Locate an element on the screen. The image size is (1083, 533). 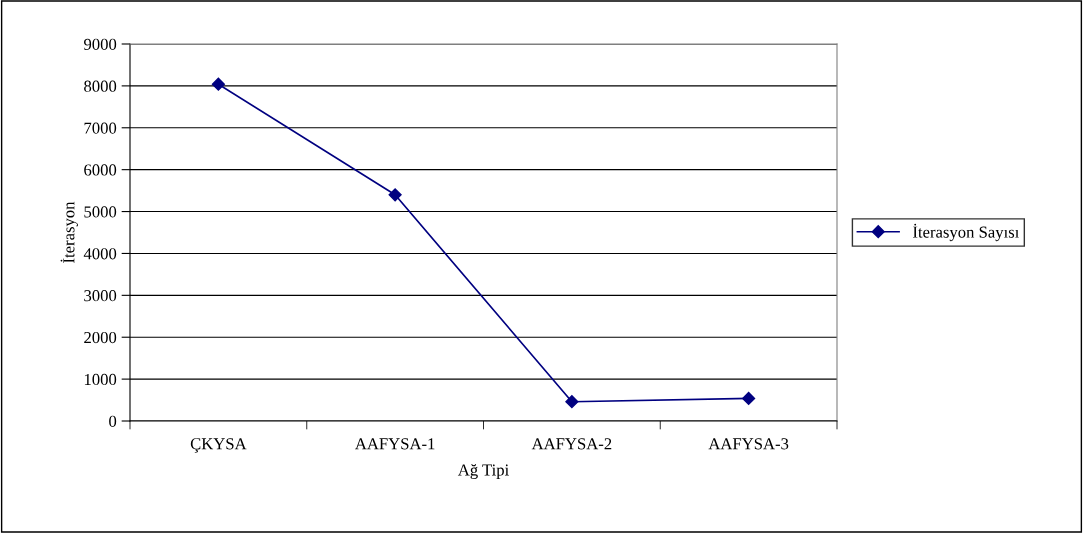
y-tick-label: 1000 is located at coordinates (100, 379).